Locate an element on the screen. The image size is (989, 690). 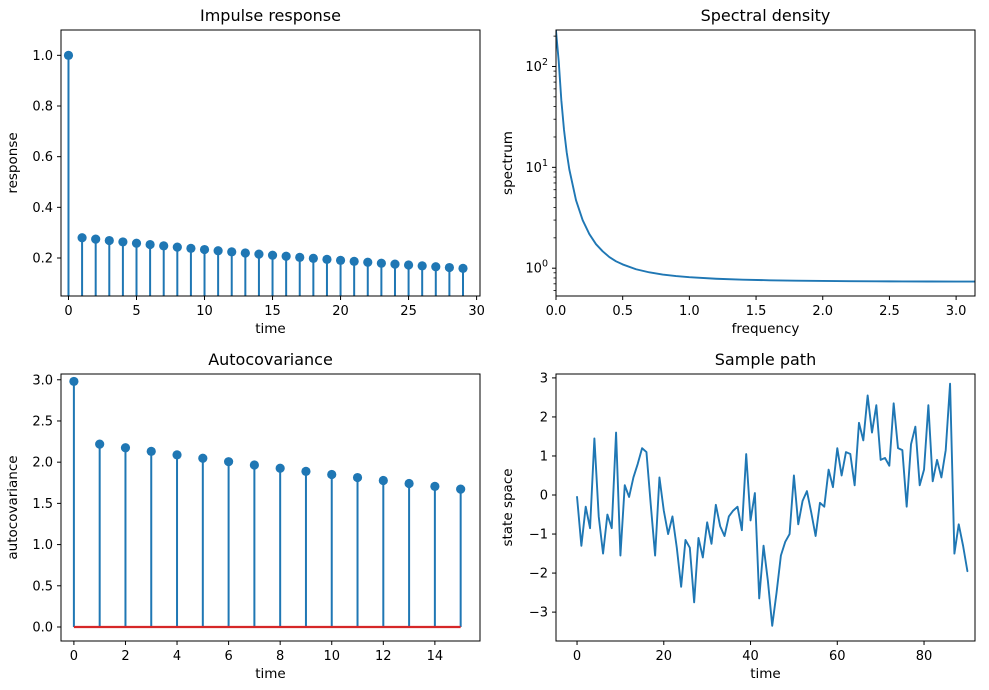
autocovariance-ylabel: autocovariance is located at coordinates (13, 507).